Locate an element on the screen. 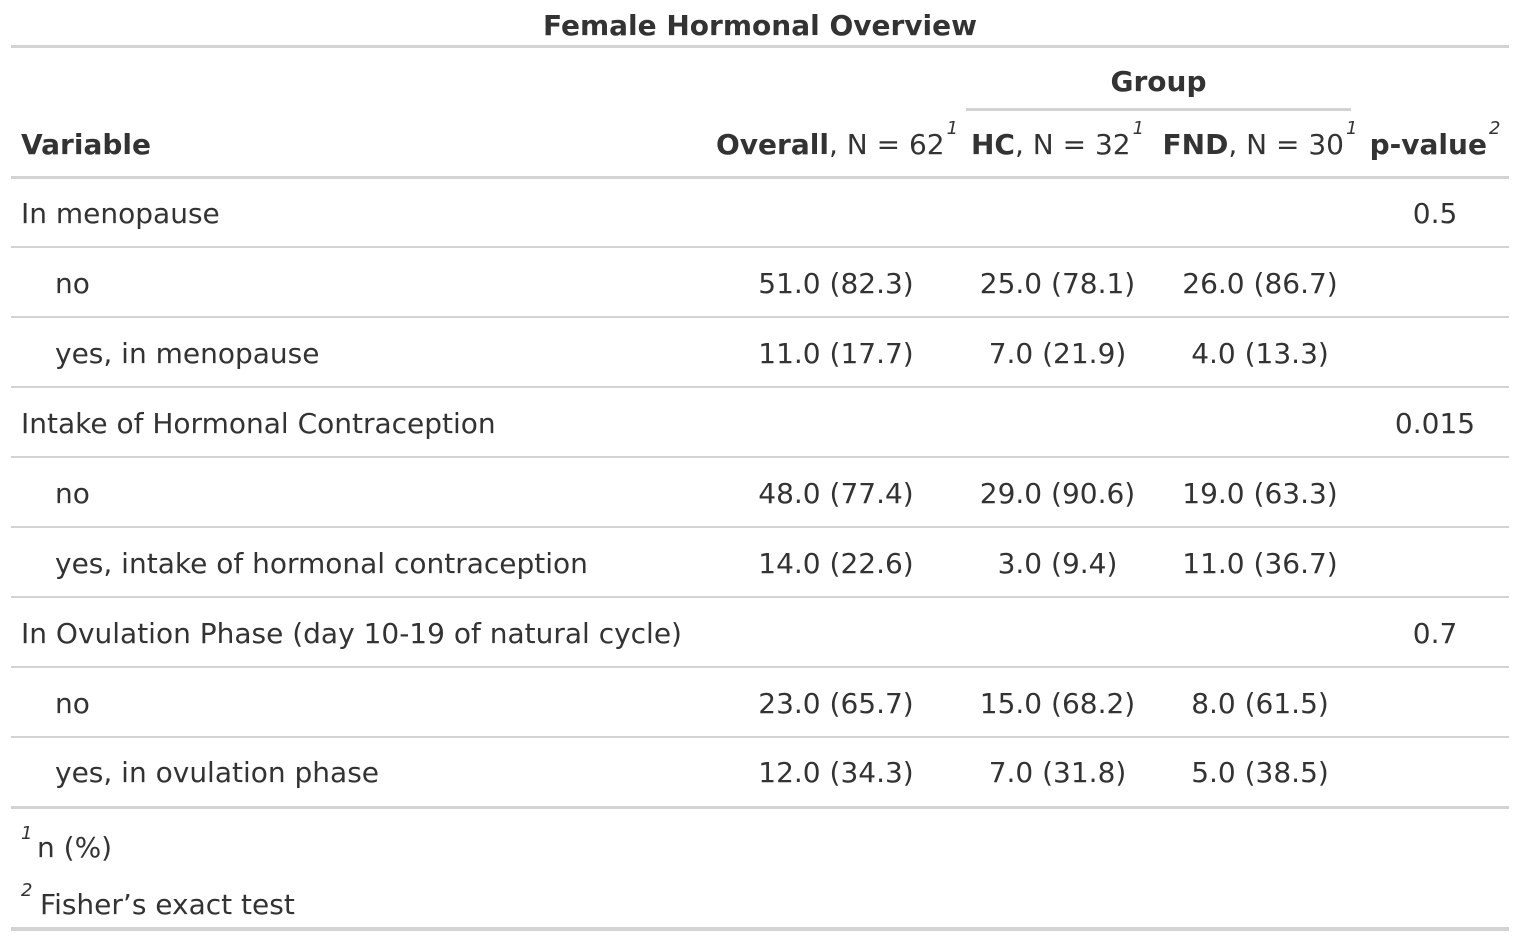  column-header-pvalue-bold: p-value is located at coordinates (1428, 144).